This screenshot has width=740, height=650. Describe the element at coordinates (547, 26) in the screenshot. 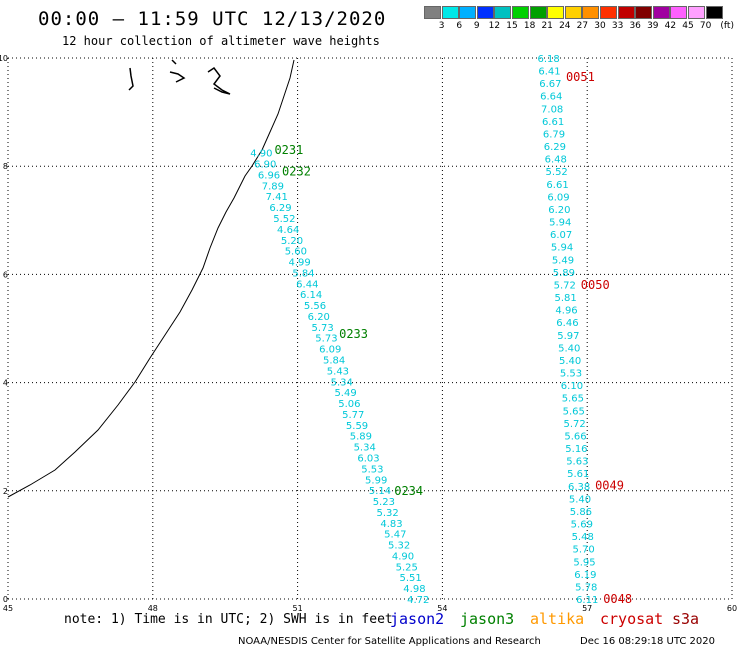

I see `colorbar-label: 21` at that location.